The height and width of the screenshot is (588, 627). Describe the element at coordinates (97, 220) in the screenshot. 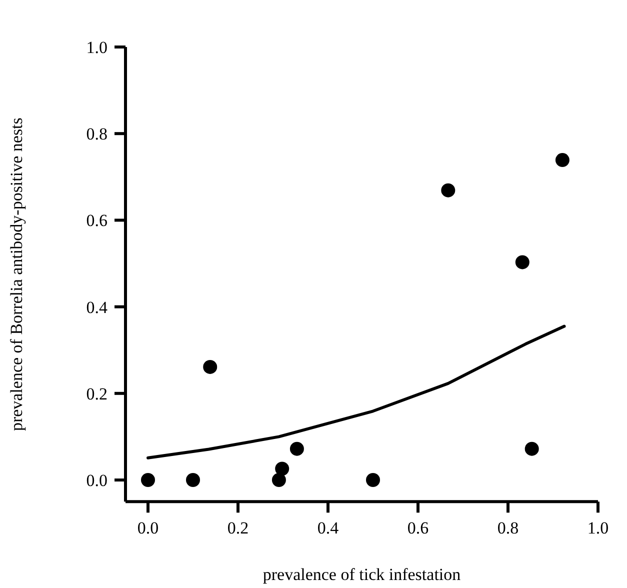

I see `y-tick-label: 0.6` at that location.